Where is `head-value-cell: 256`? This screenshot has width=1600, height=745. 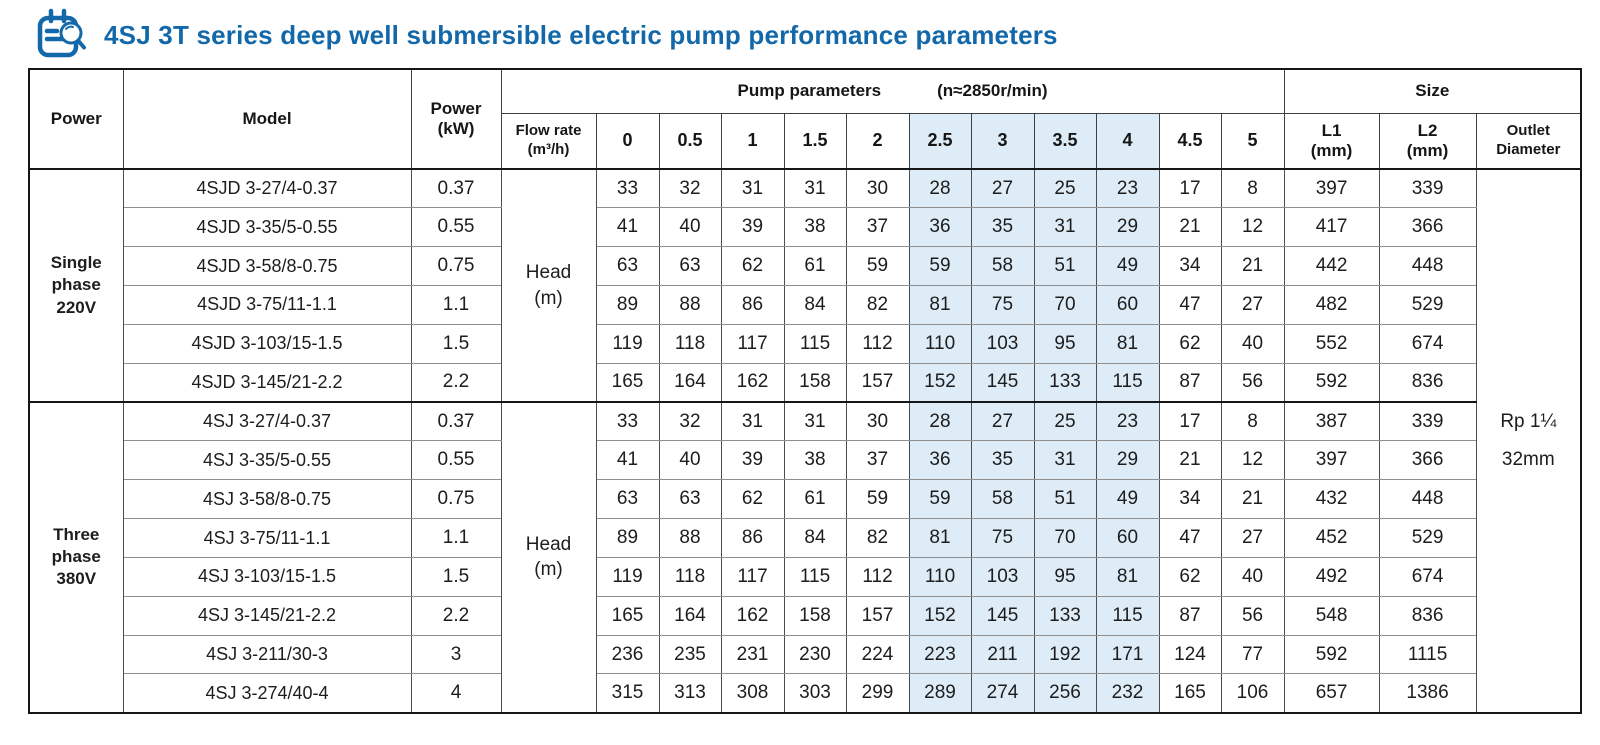 head-value-cell: 256 is located at coordinates (1065, 693).